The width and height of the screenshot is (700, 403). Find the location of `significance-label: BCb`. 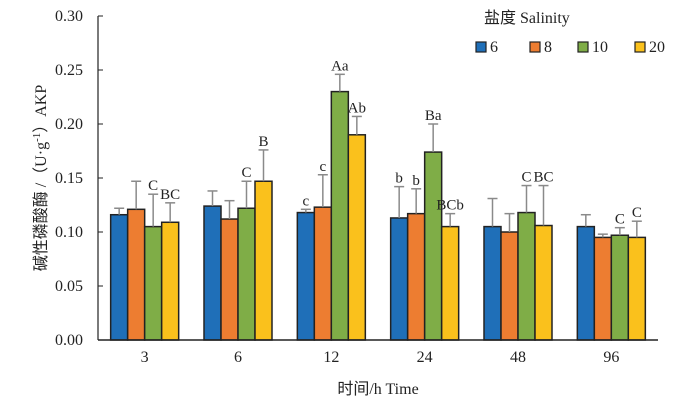

significance-label: BCb is located at coordinates (450, 206).